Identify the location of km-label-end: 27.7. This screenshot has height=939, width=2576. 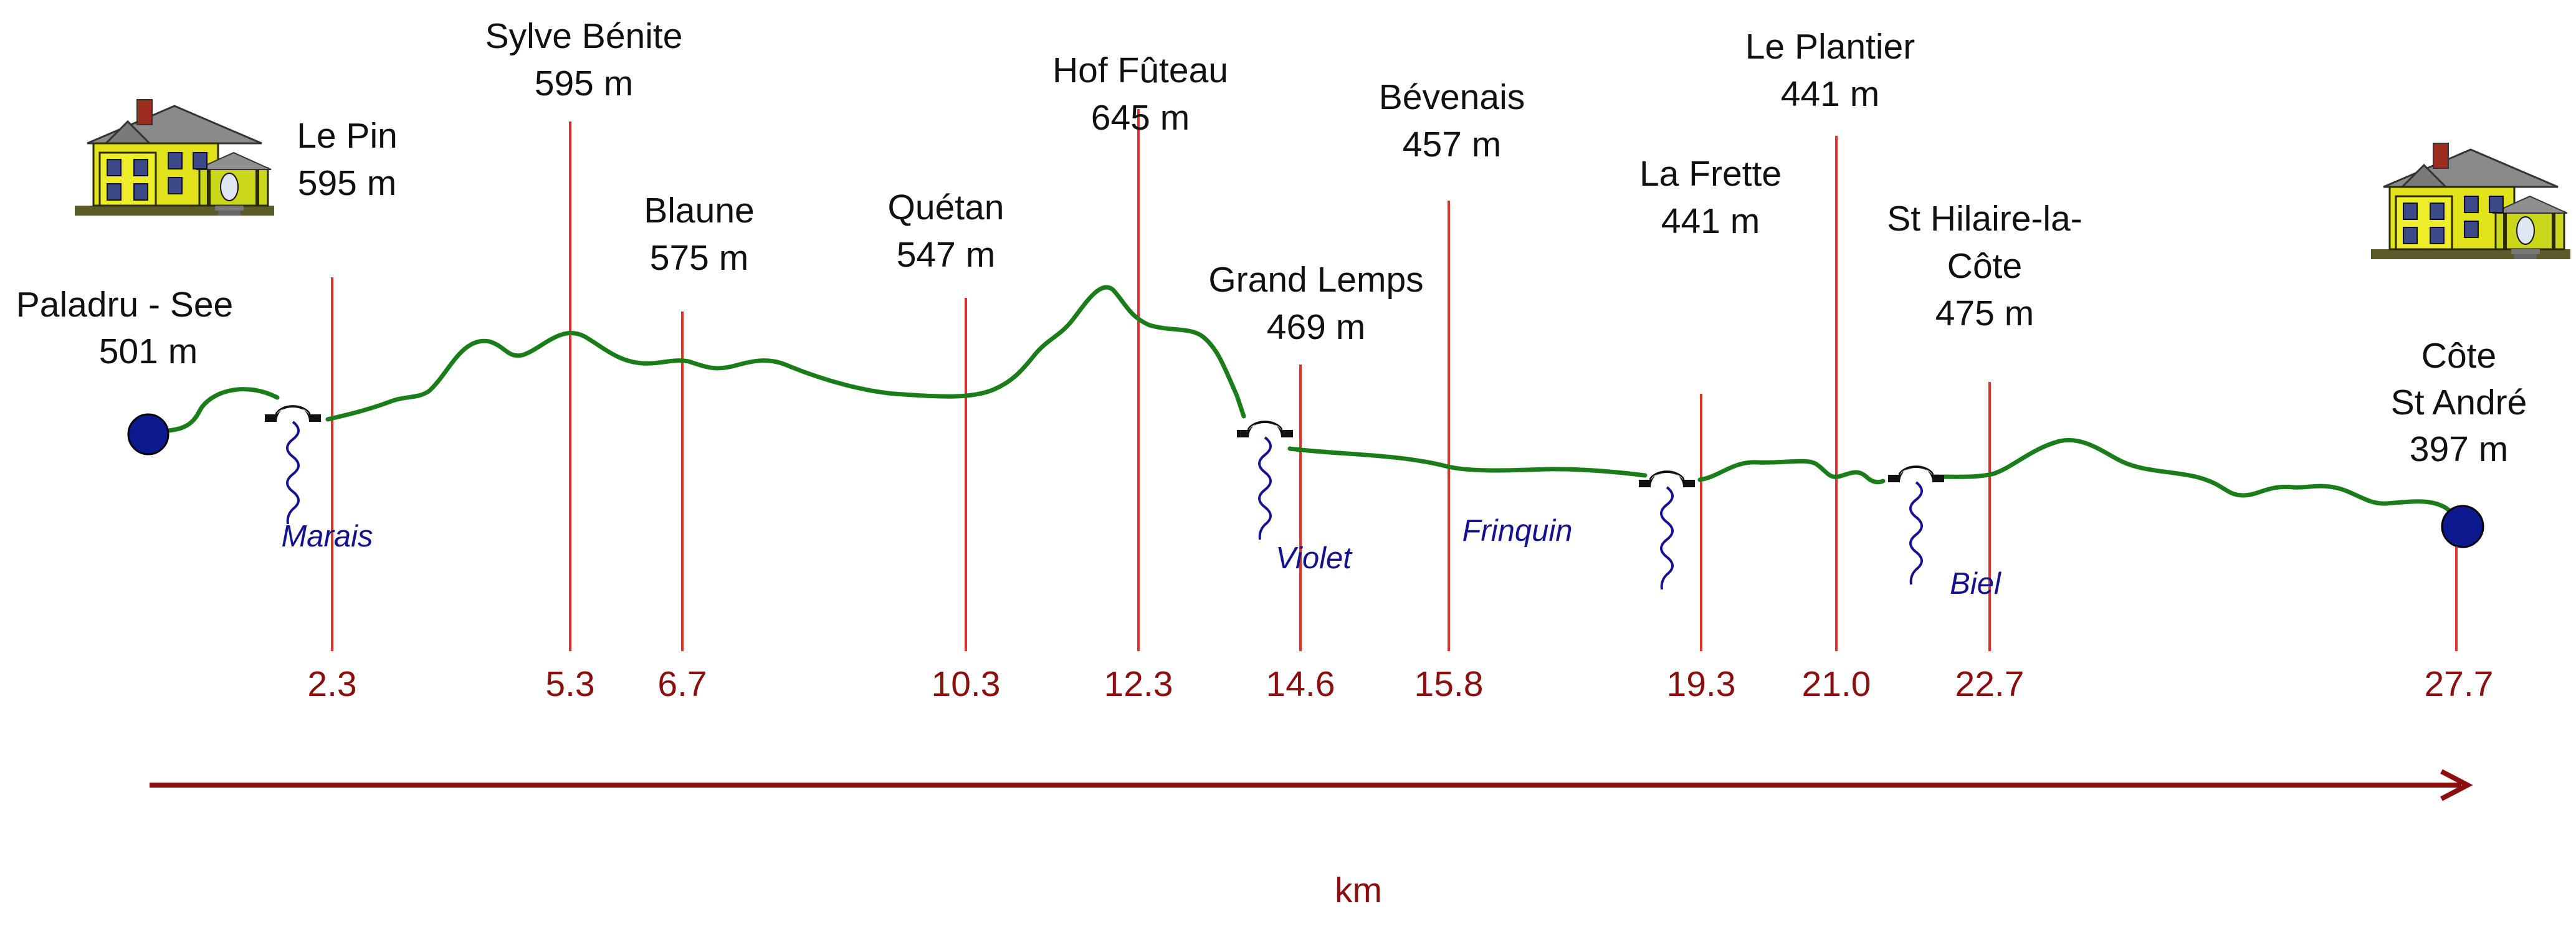
(2460, 684).